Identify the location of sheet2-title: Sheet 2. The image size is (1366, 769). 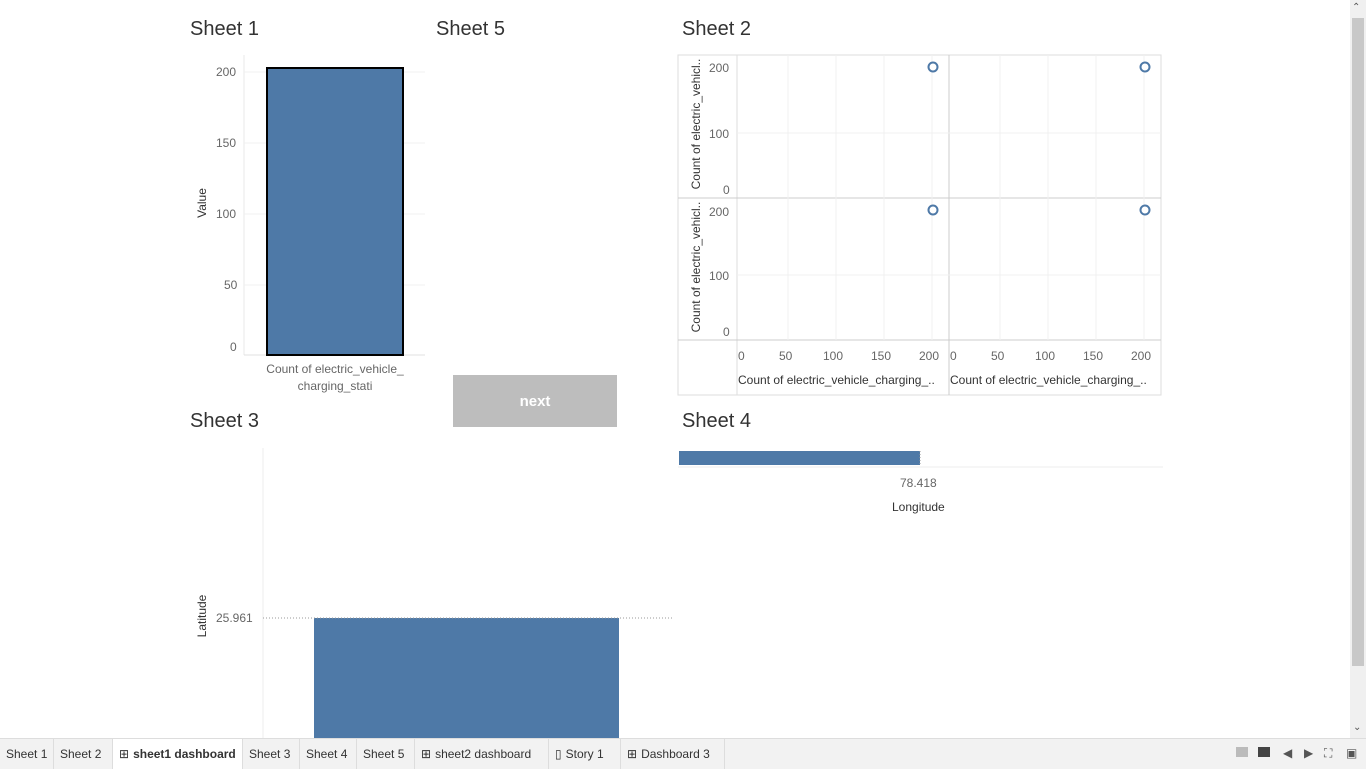
(716, 29).